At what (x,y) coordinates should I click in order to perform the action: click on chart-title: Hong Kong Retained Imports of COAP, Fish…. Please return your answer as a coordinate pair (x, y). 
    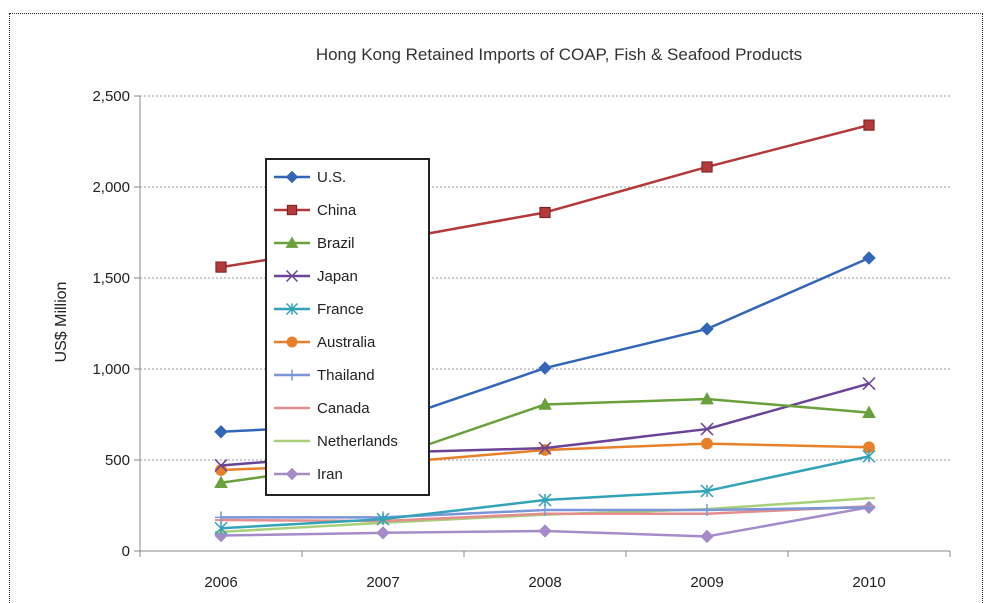
    Looking at the image, I should click on (559, 54).